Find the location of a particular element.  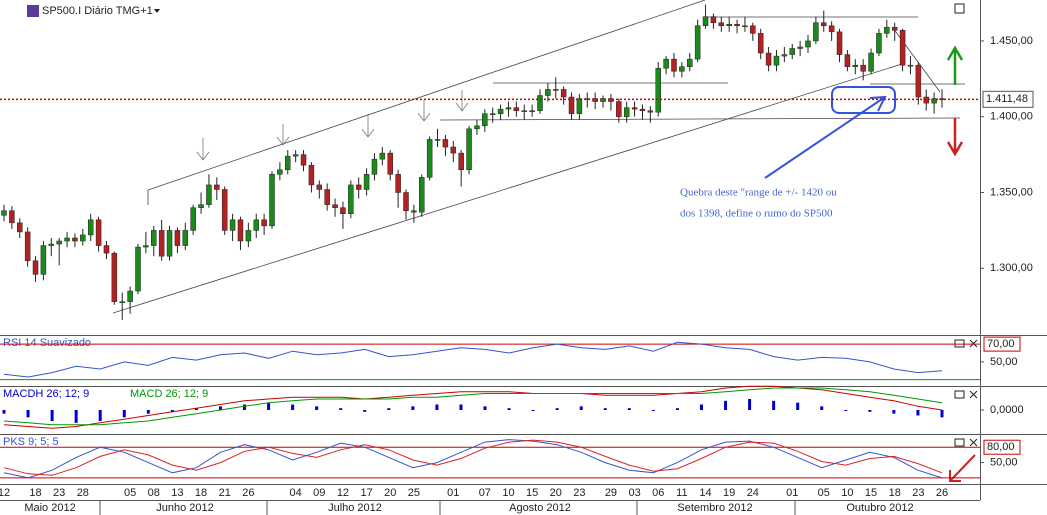

x-tick-label: 19 is located at coordinates (729, 493).